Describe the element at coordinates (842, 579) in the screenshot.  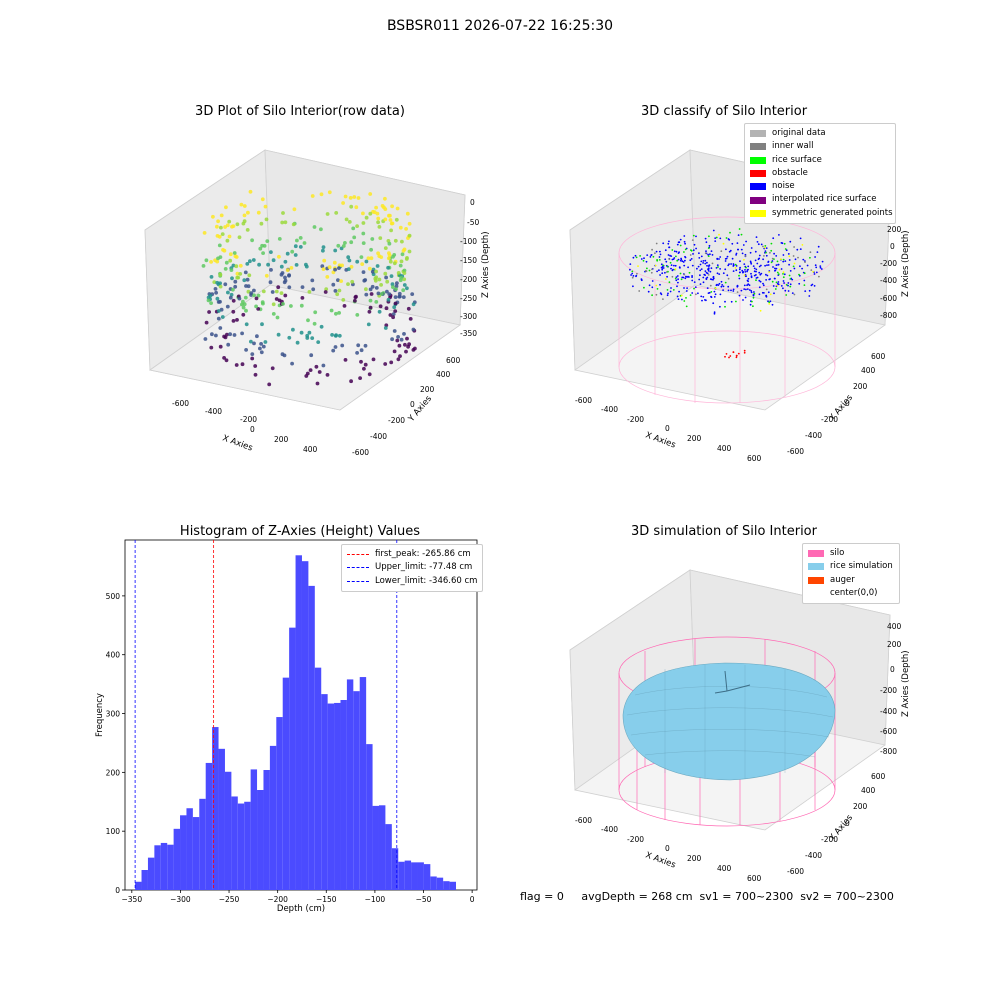
I see `legend-label: auger` at that location.